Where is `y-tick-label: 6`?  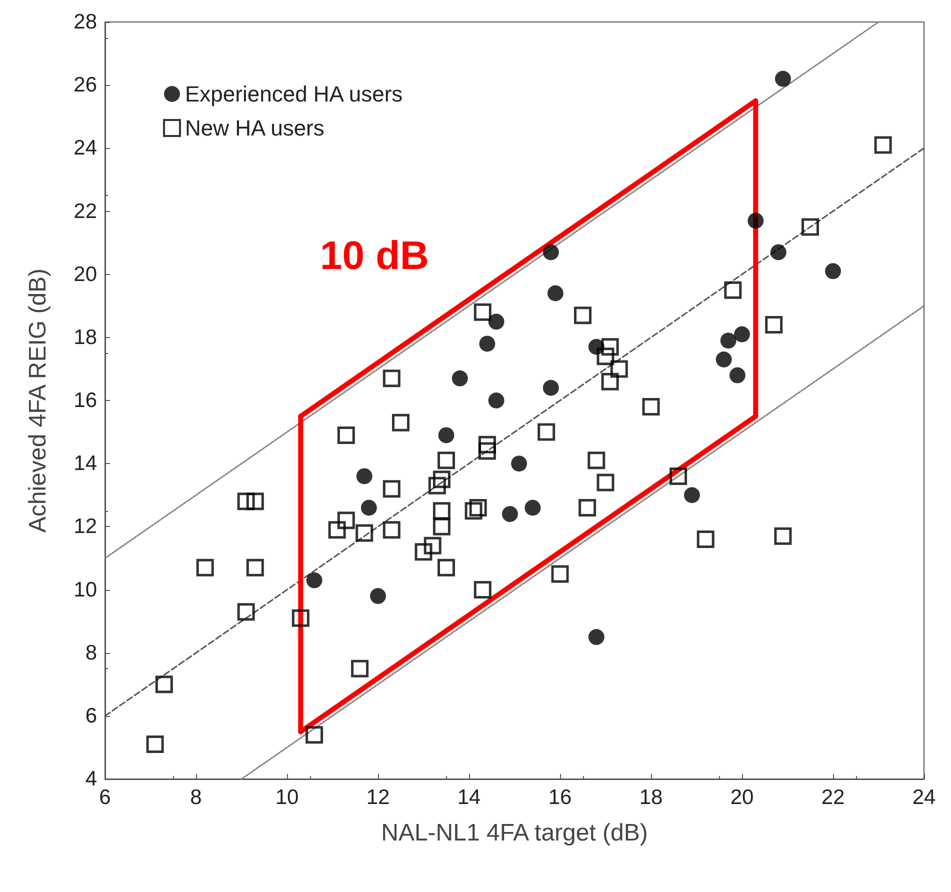
y-tick-label: 6 is located at coordinates (91, 716).